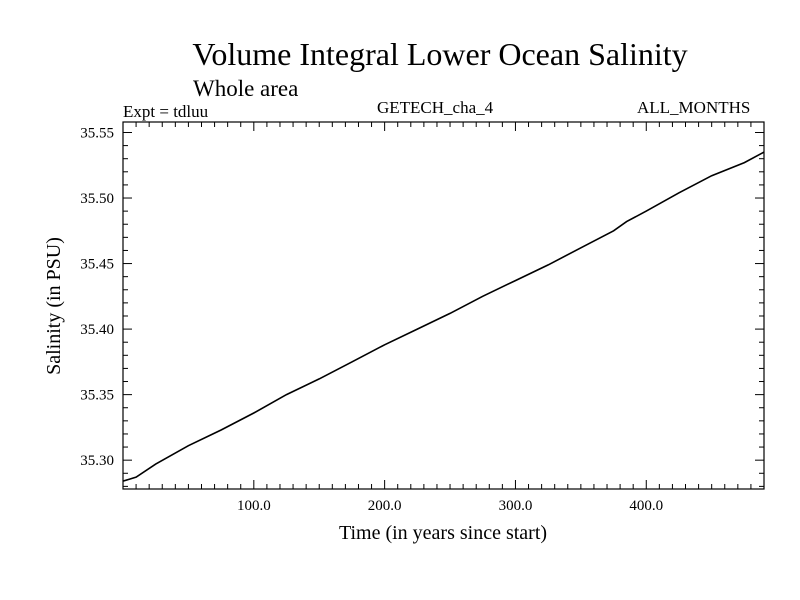  Describe the element at coordinates (54, 306) in the screenshot. I see `y-axis-label: Salinity (in PSU)` at that location.